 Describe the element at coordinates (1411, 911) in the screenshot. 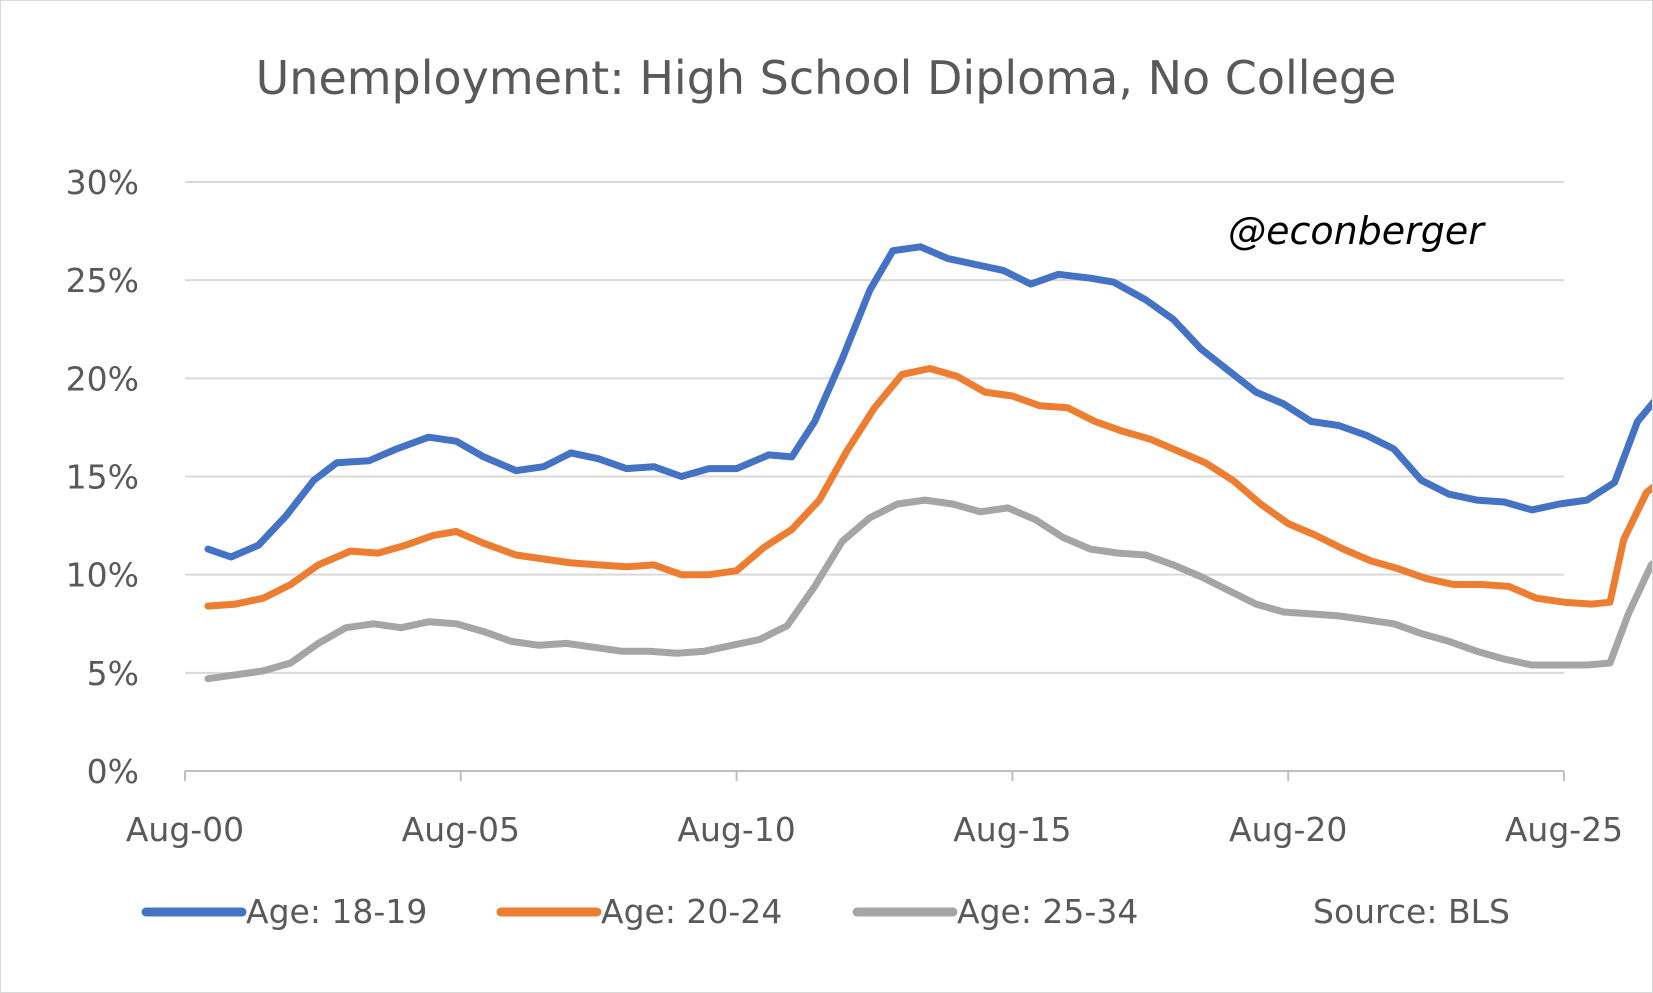

I see `source-note: Source: BLS` at that location.